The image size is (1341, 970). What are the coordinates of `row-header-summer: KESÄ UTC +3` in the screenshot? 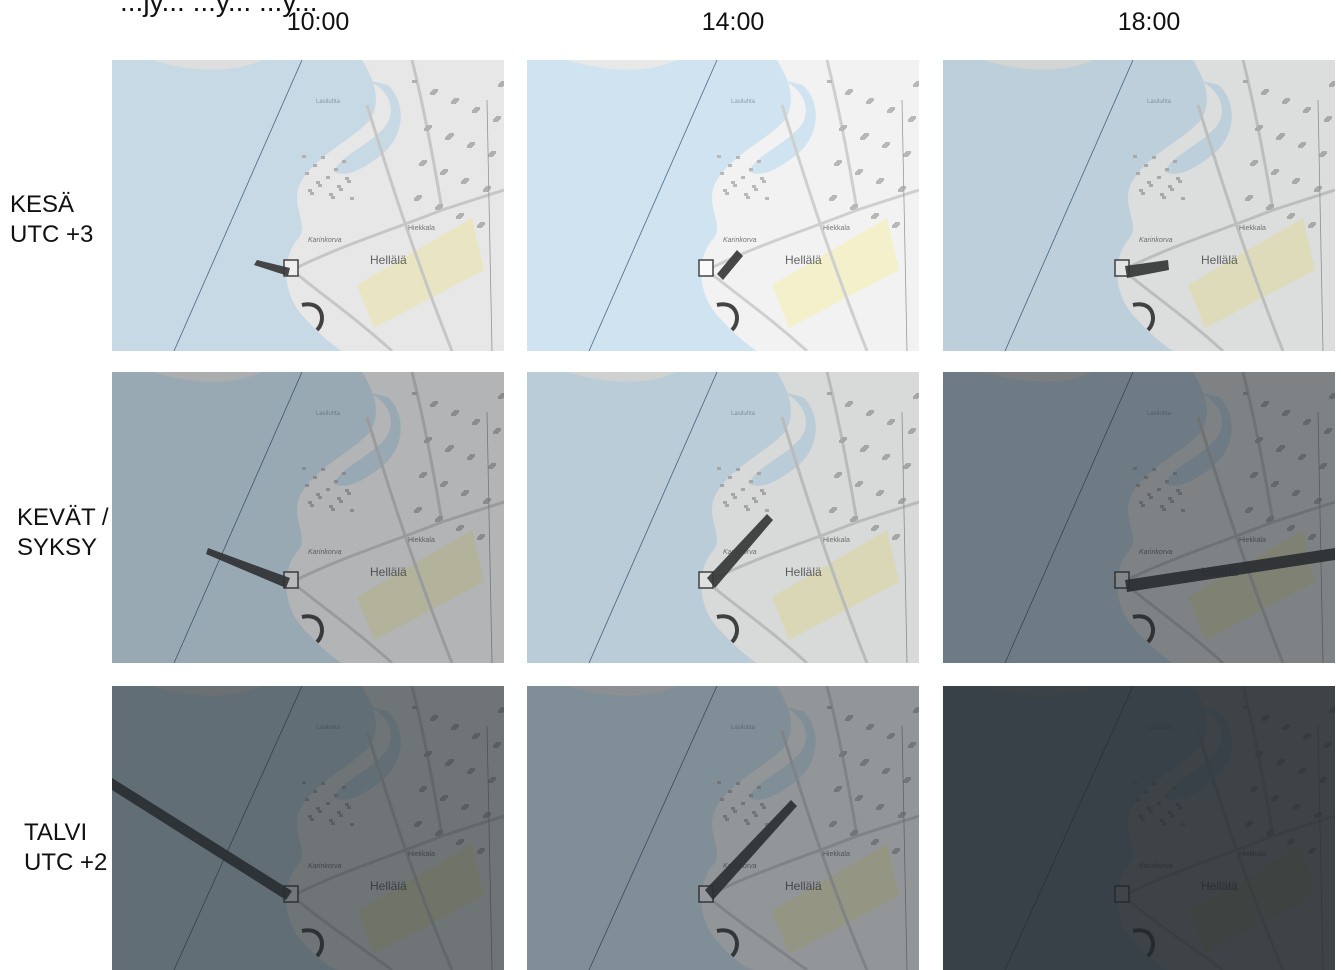 It's located at (51, 220).